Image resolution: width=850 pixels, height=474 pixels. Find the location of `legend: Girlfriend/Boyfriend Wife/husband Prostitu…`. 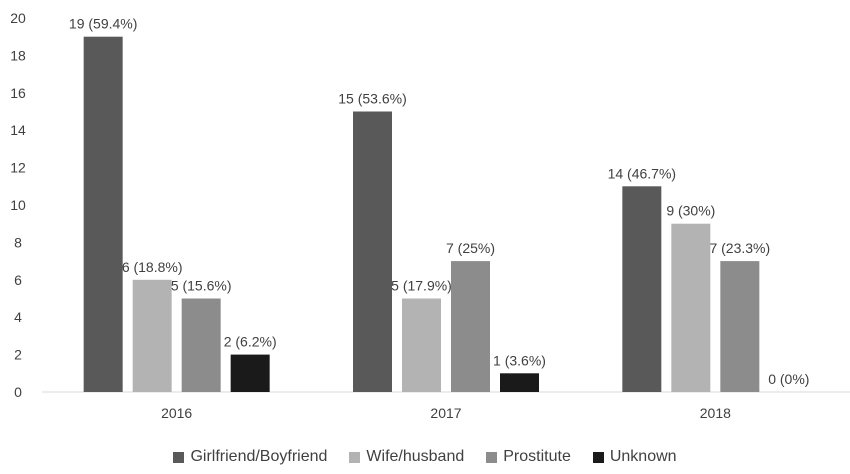

legend: Girlfriend/Boyfriend Wife/husband Prostitu… is located at coordinates (425, 457).